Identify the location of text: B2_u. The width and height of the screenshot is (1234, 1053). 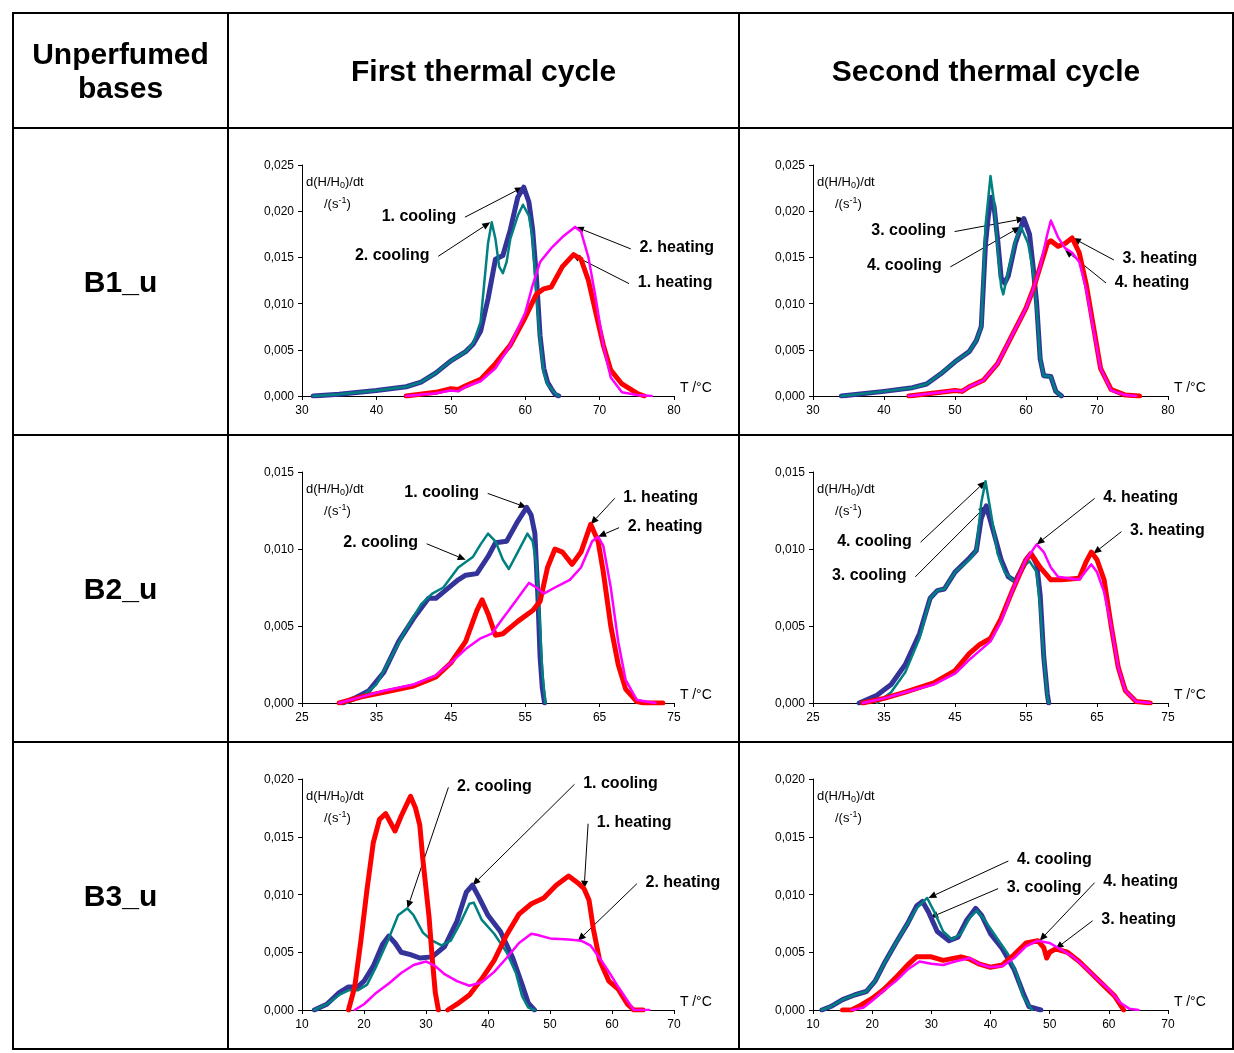
(121, 588).